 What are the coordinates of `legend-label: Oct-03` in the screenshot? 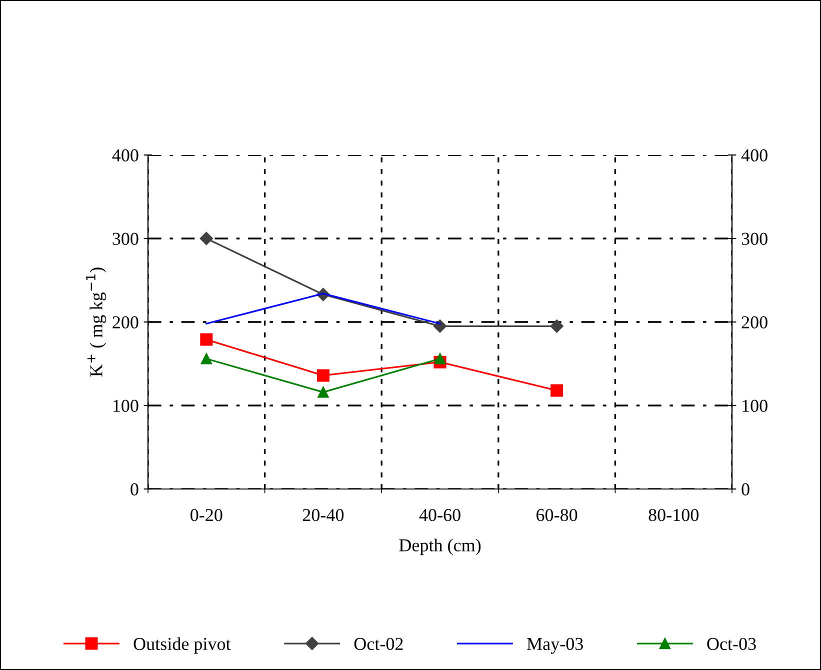 It's located at (731, 644).